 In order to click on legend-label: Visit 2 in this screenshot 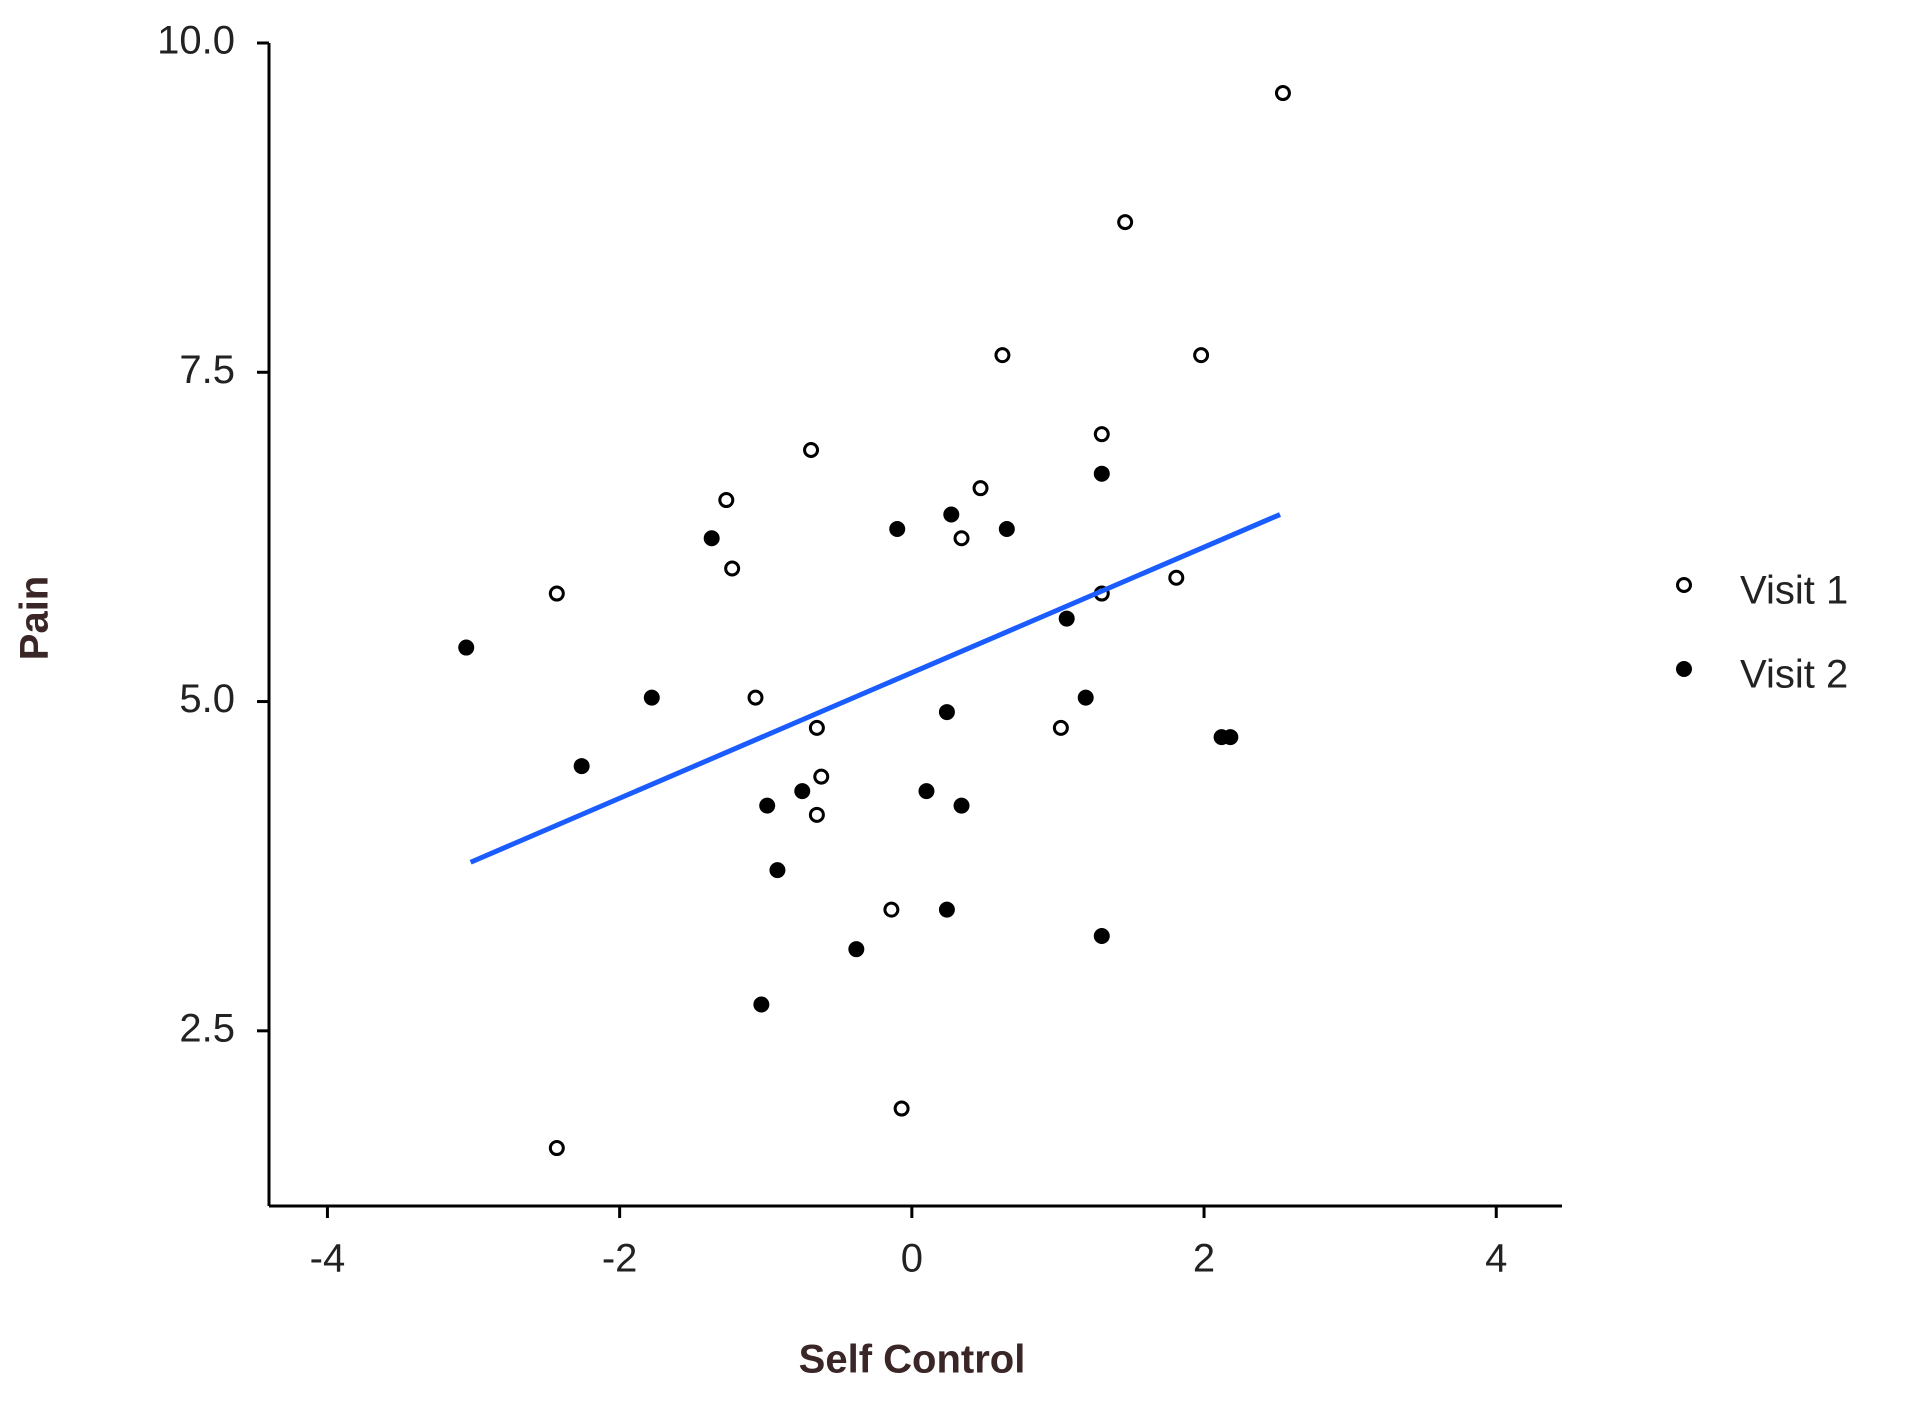, I will do `click(1794, 675)`.